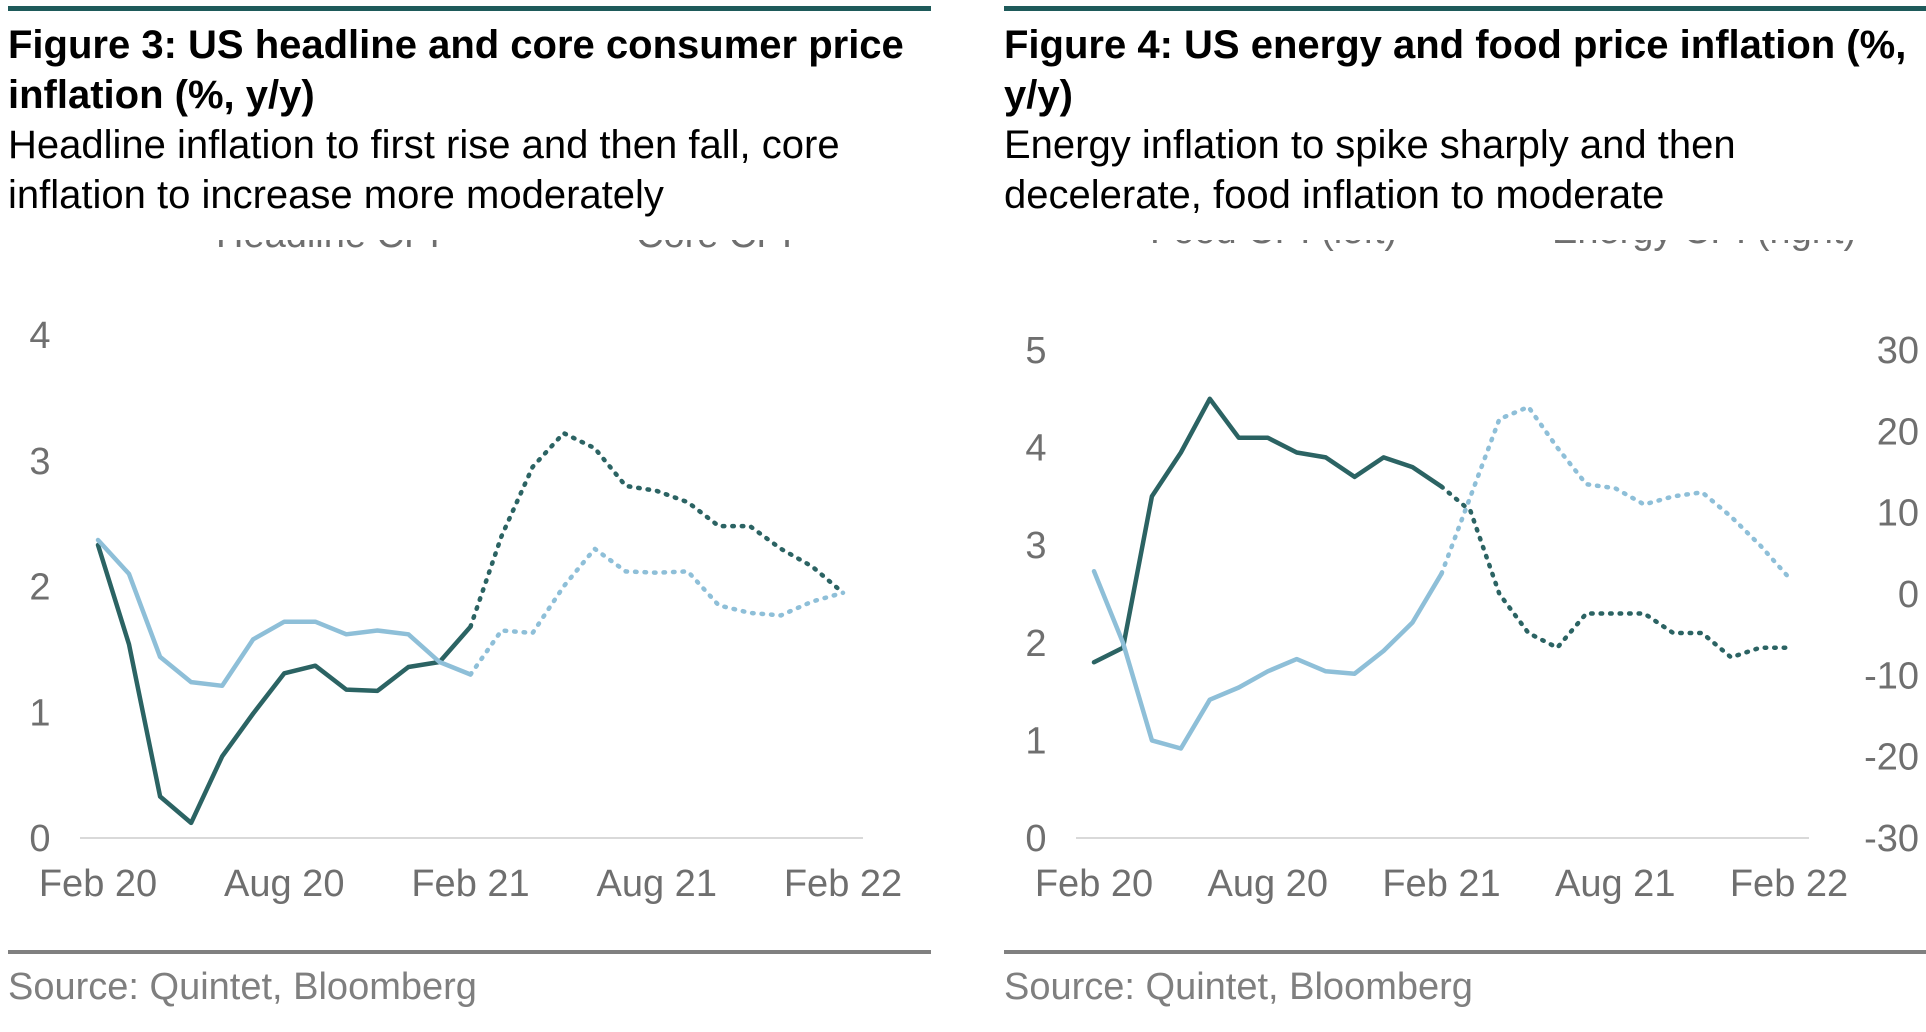  Describe the element at coordinates (1035, 741) in the screenshot. I see `y-left-axis-tick-label: 1` at that location.